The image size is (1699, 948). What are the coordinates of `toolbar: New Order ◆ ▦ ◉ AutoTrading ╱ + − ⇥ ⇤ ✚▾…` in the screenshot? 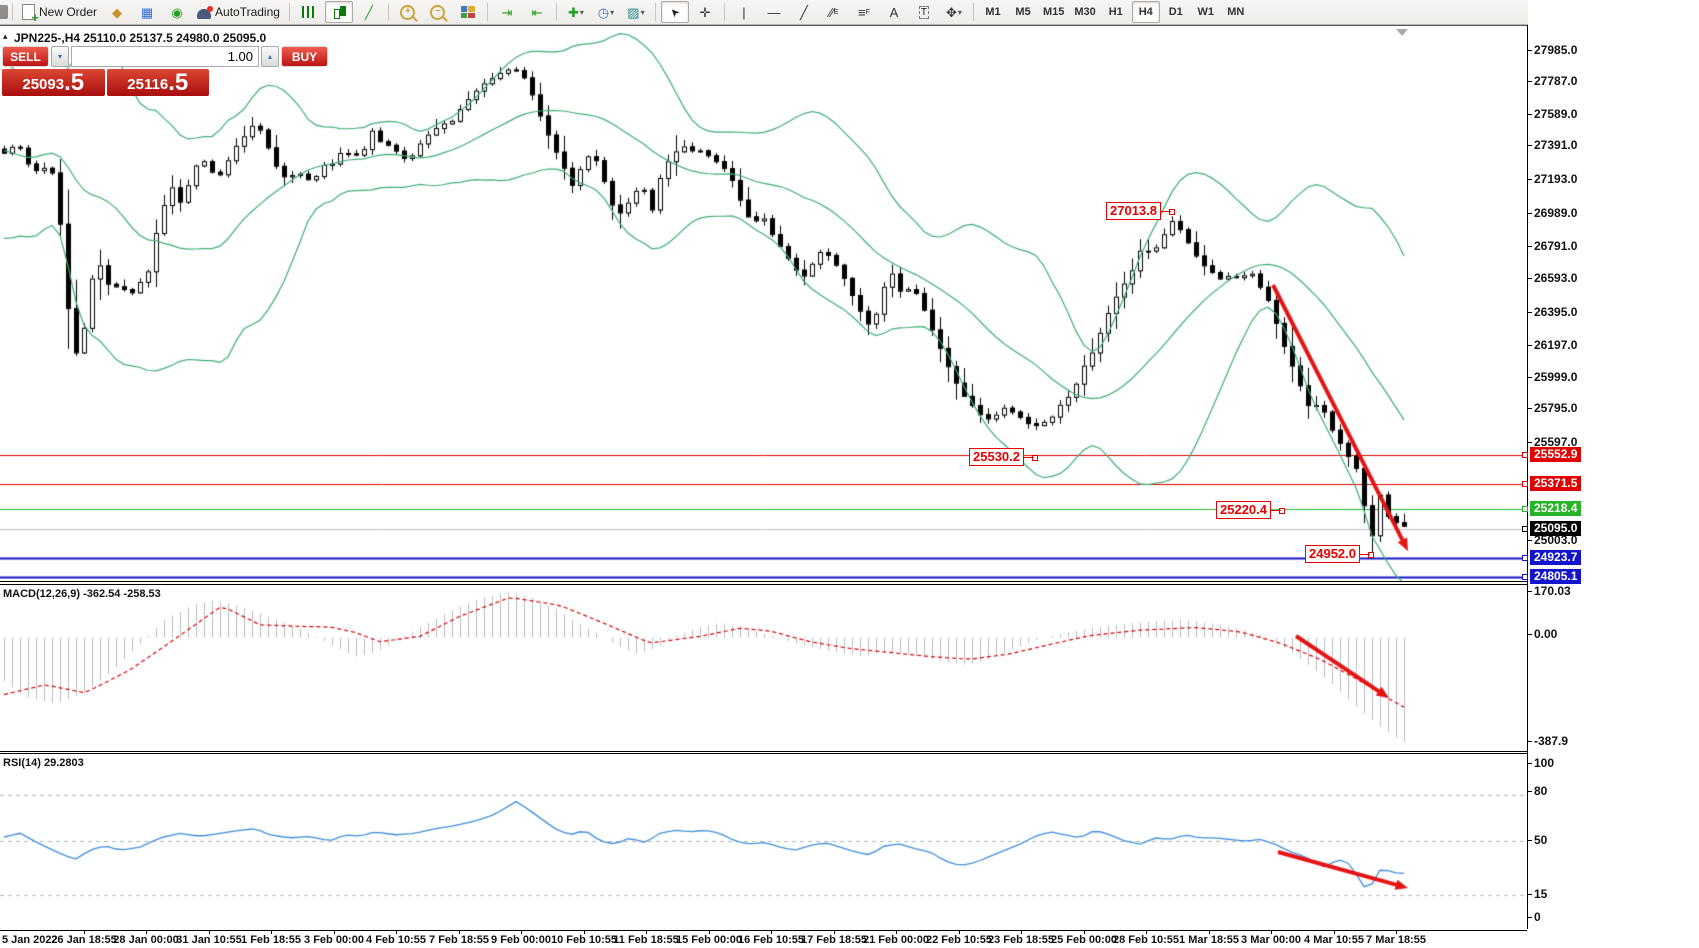 It's located at (849, 12).